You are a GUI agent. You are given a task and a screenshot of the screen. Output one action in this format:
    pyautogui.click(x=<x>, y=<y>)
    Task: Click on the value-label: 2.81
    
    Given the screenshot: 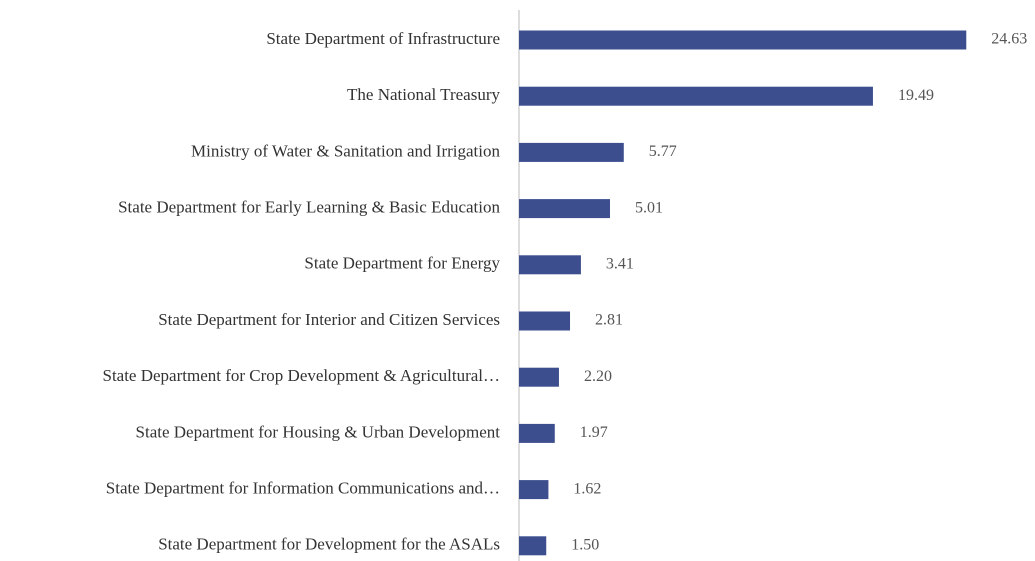 What is the action you would take?
    pyautogui.click(x=609, y=320)
    